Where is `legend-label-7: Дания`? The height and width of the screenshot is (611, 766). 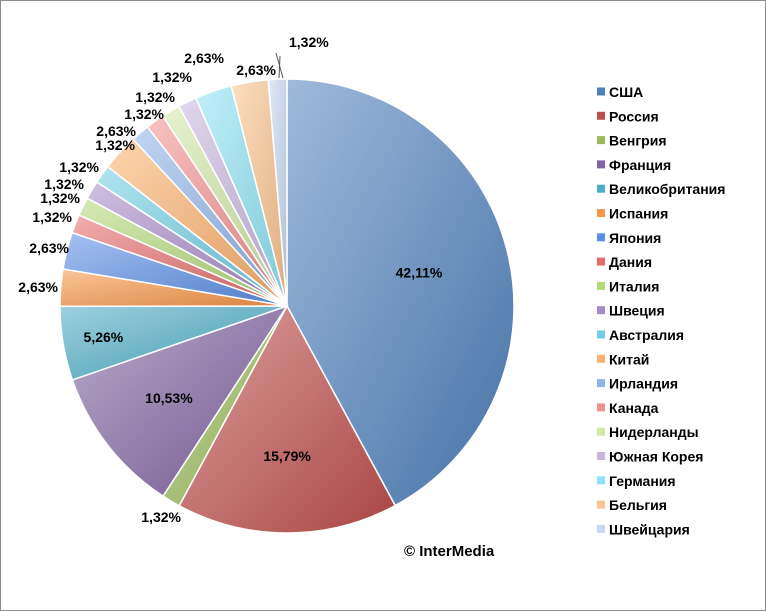 legend-label-7: Дания is located at coordinates (630, 262).